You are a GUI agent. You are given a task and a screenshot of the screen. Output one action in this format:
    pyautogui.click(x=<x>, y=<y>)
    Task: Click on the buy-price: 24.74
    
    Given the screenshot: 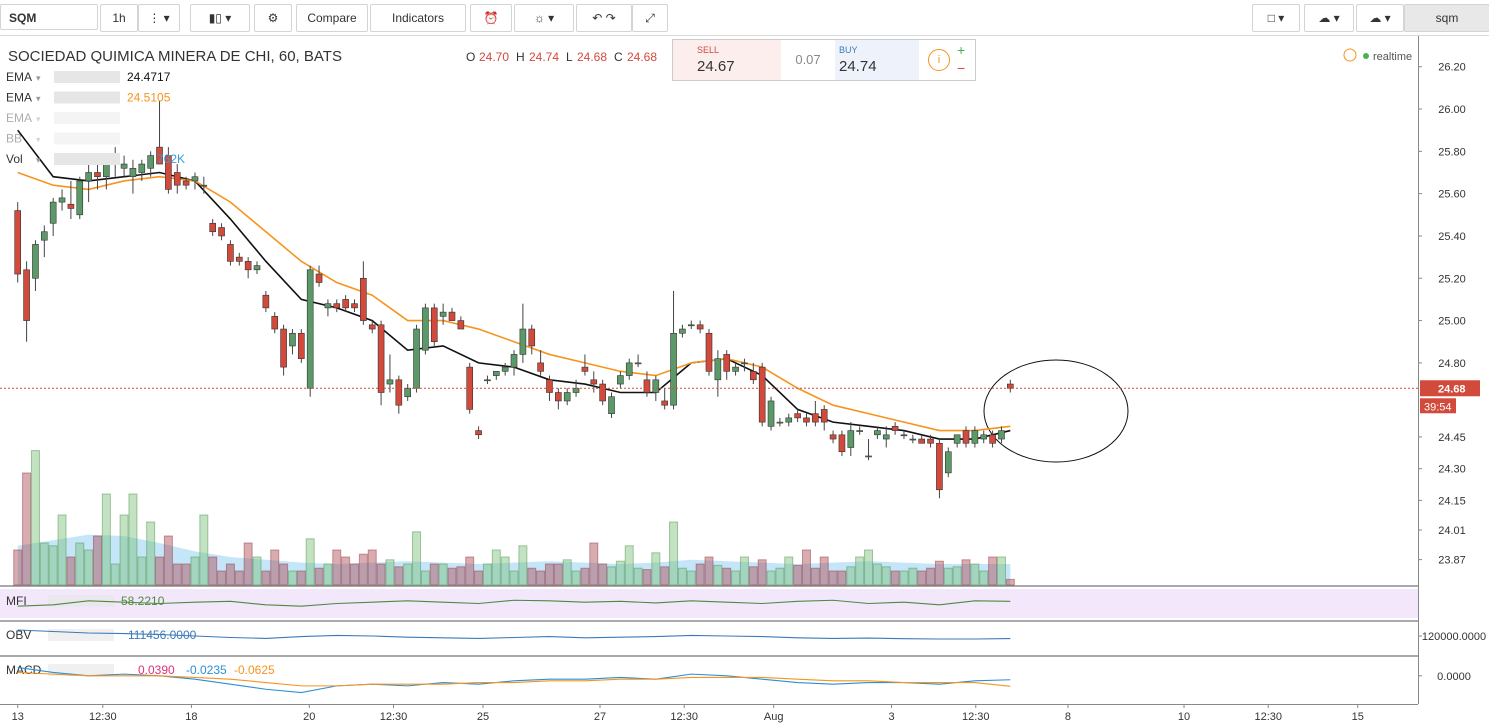 What is the action you would take?
    pyautogui.click(x=858, y=66)
    